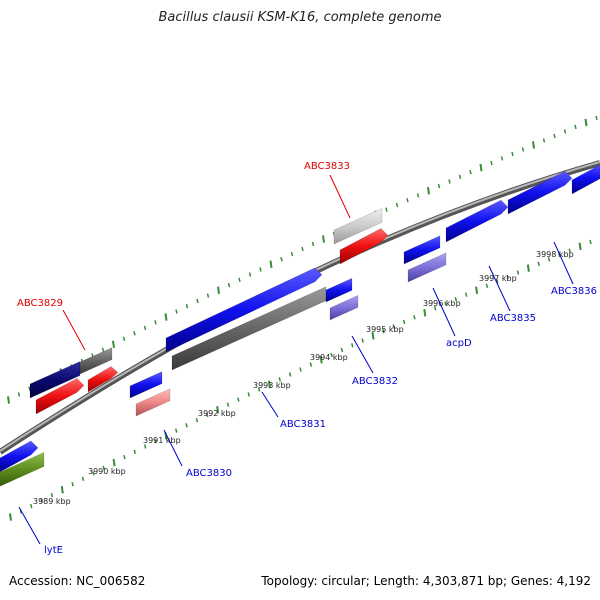 This screenshot has width=600, height=600. I want to click on gene-label: ABC3835, so click(513, 318).